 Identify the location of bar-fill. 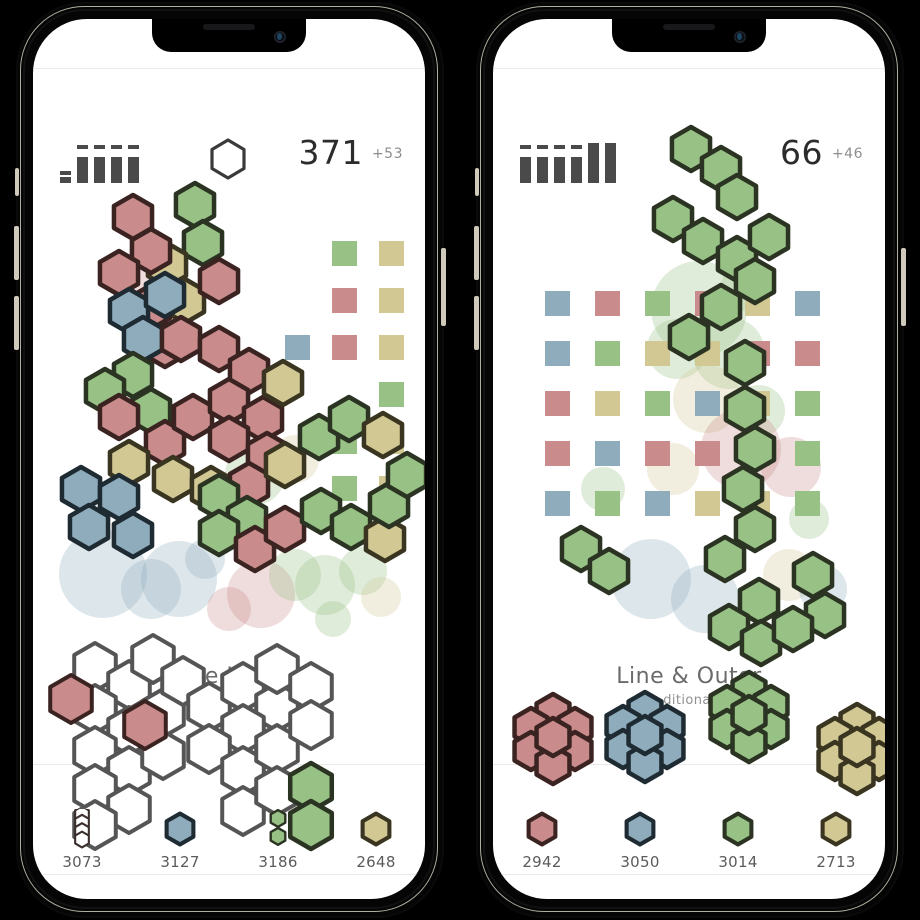
(610, 163).